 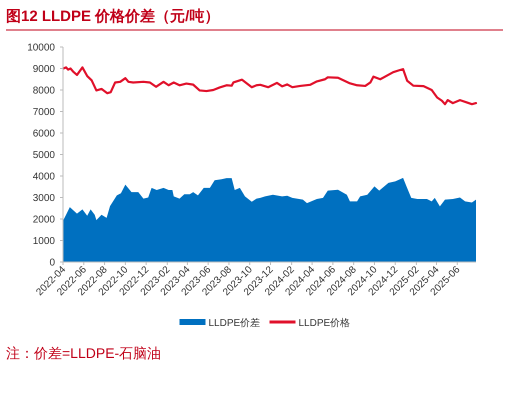 I want to click on y-tick-label: 6000, so click(x=44, y=134).